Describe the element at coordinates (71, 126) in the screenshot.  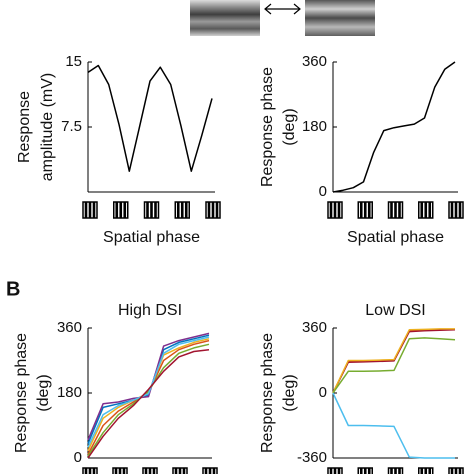
I see `y-tick-label: 7.5` at that location.